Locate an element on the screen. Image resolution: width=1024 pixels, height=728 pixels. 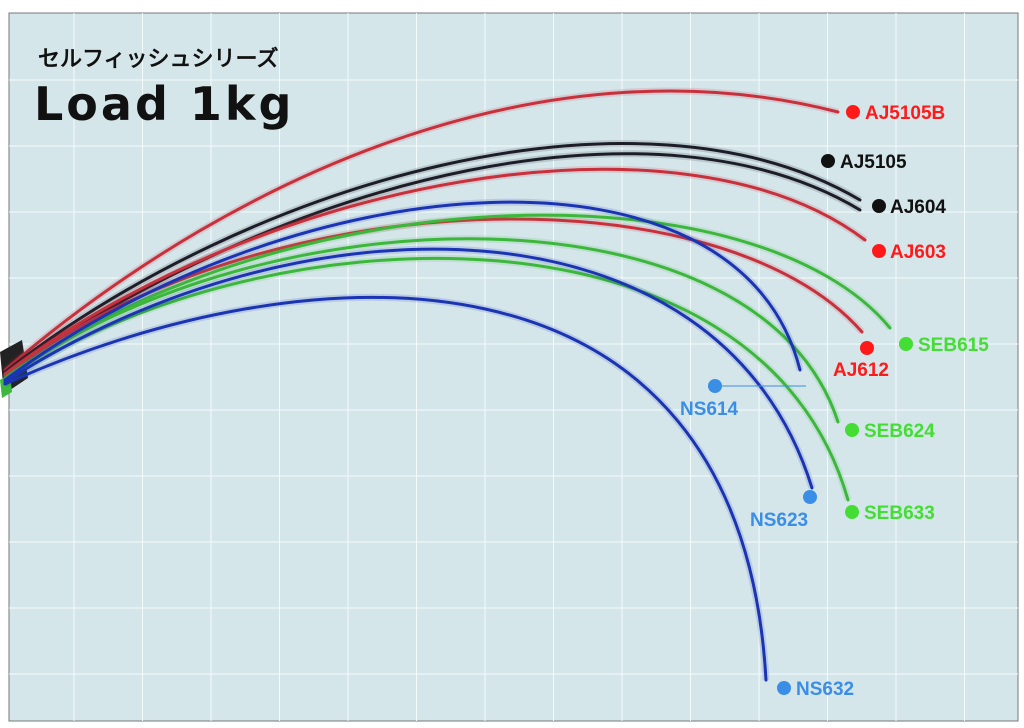
label-dot-ns623 is located at coordinates (810, 497).